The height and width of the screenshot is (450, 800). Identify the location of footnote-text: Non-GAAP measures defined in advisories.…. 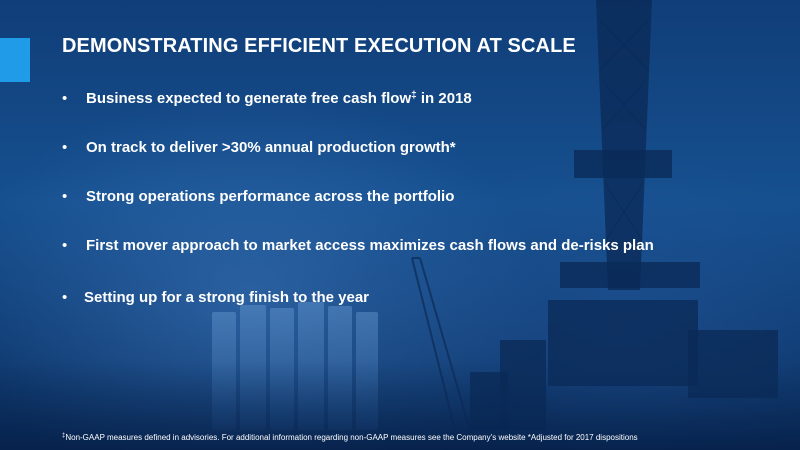
(351, 437).